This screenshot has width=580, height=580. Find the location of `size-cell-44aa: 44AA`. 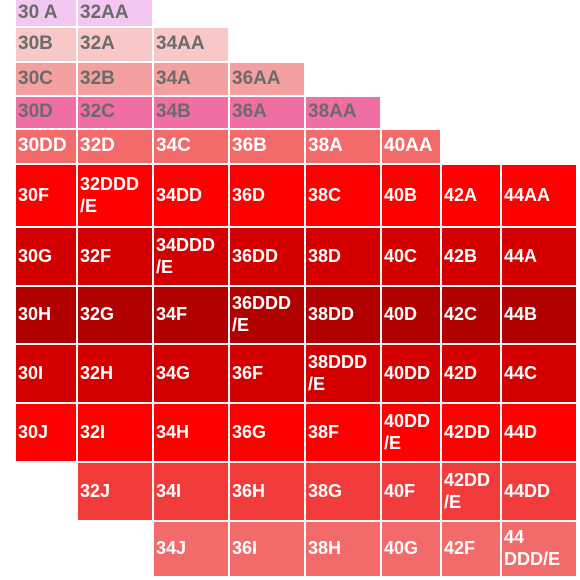

size-cell-44aa: 44AA is located at coordinates (539, 195).